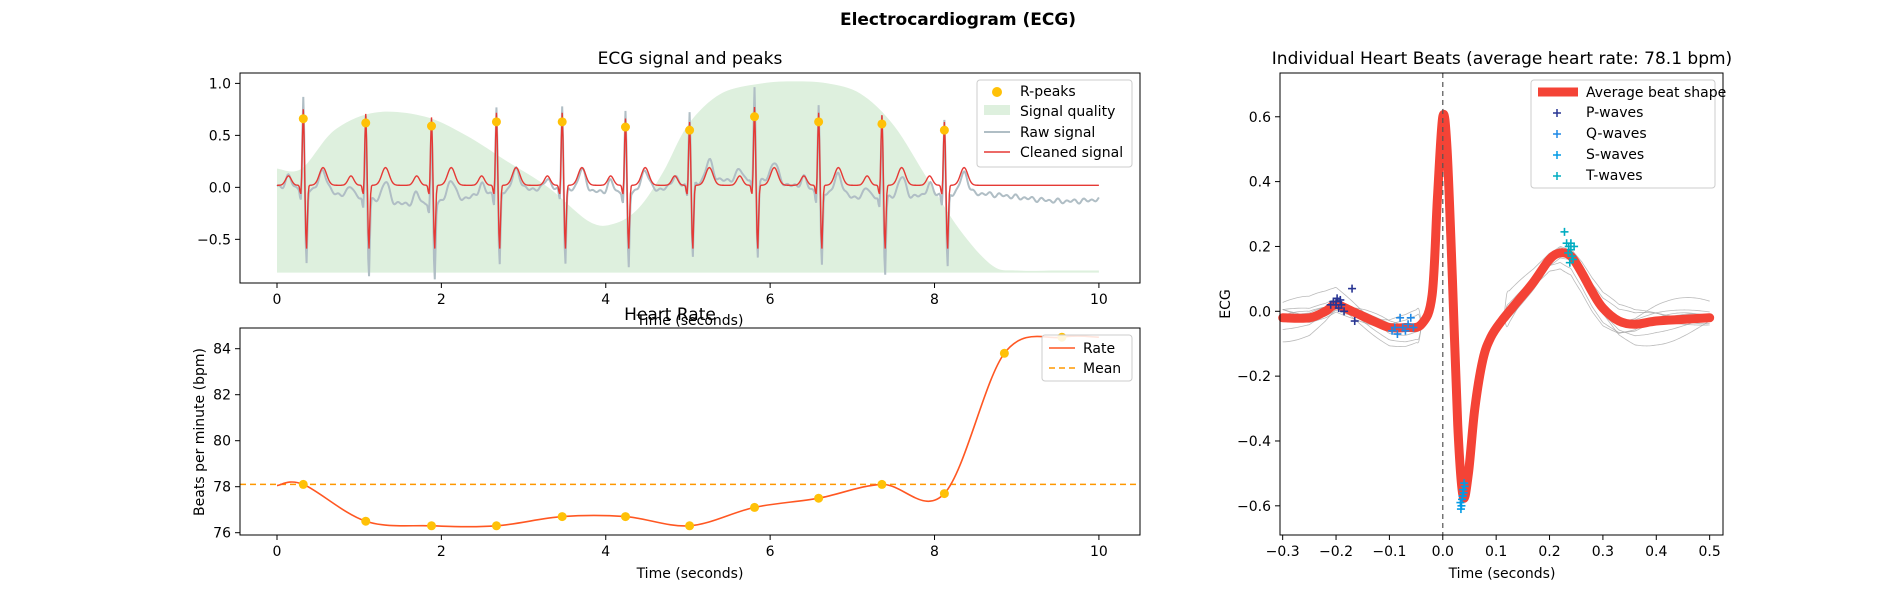 The image size is (1900, 600). I want to click on heart-beats-x-tick-label: 0.2, so click(1549, 552).